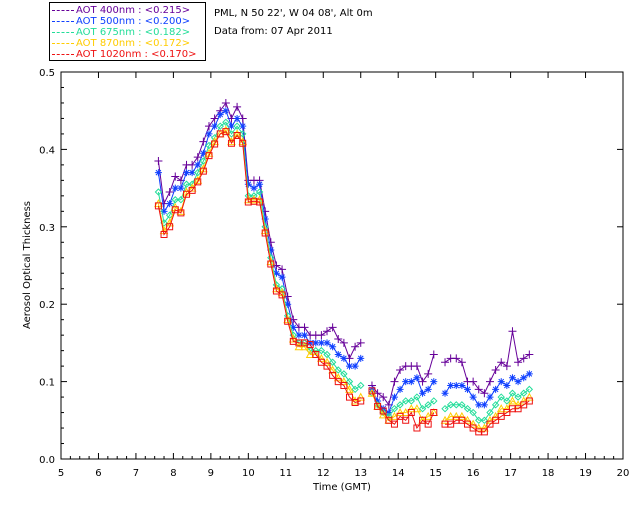  What do you see at coordinates (47, 305) in the screenshot?
I see `y-tick-label: 0.2` at bounding box center [47, 305].